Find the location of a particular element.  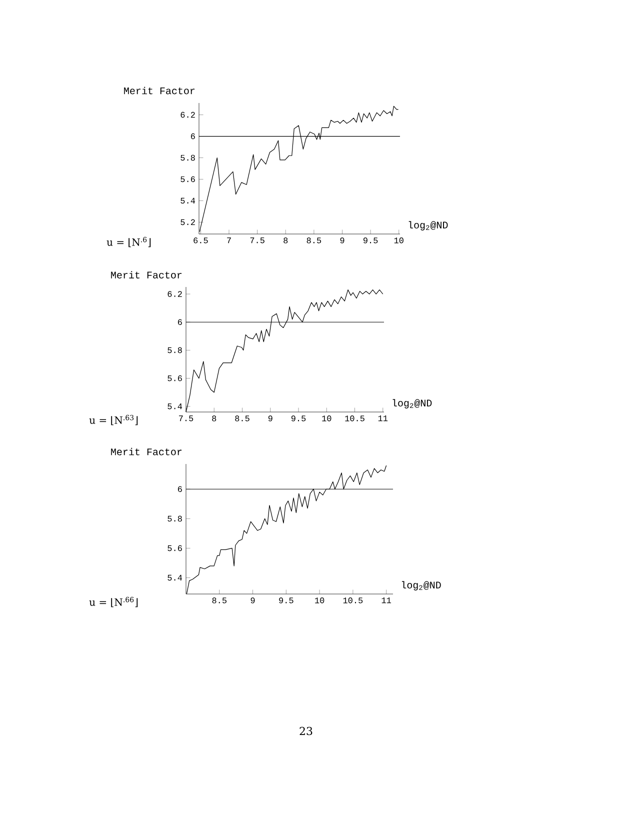

text: u = ⌊N$^{.6}$⌋ is located at coordinates (128, 242).